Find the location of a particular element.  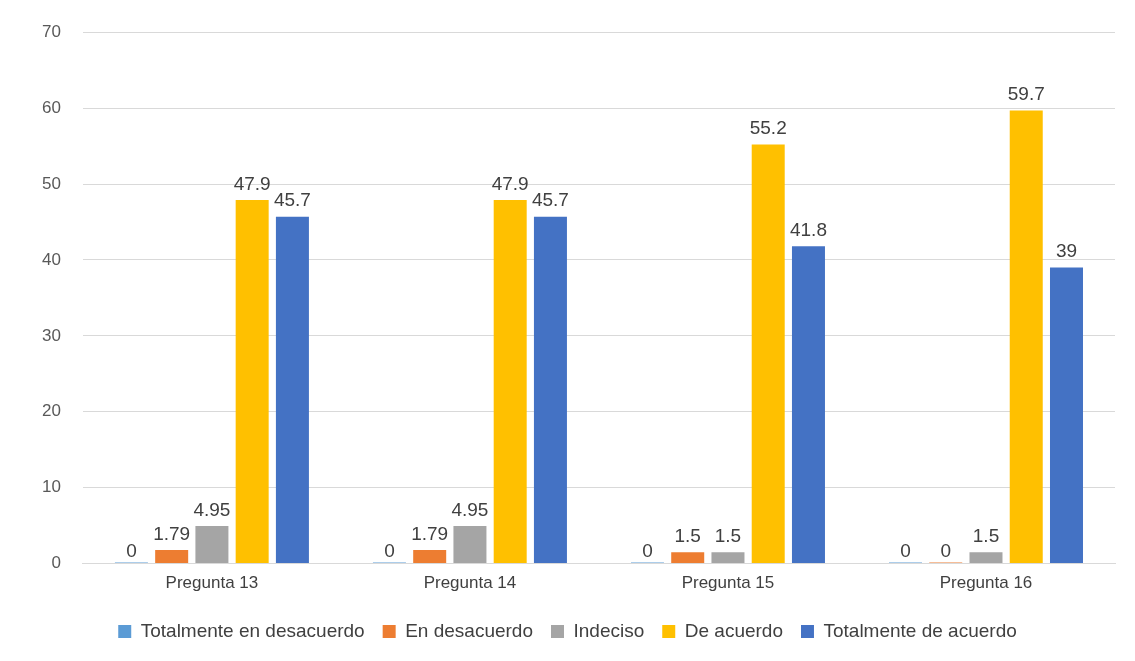

x-tick-label: Pregunta 15 is located at coordinates (728, 583).